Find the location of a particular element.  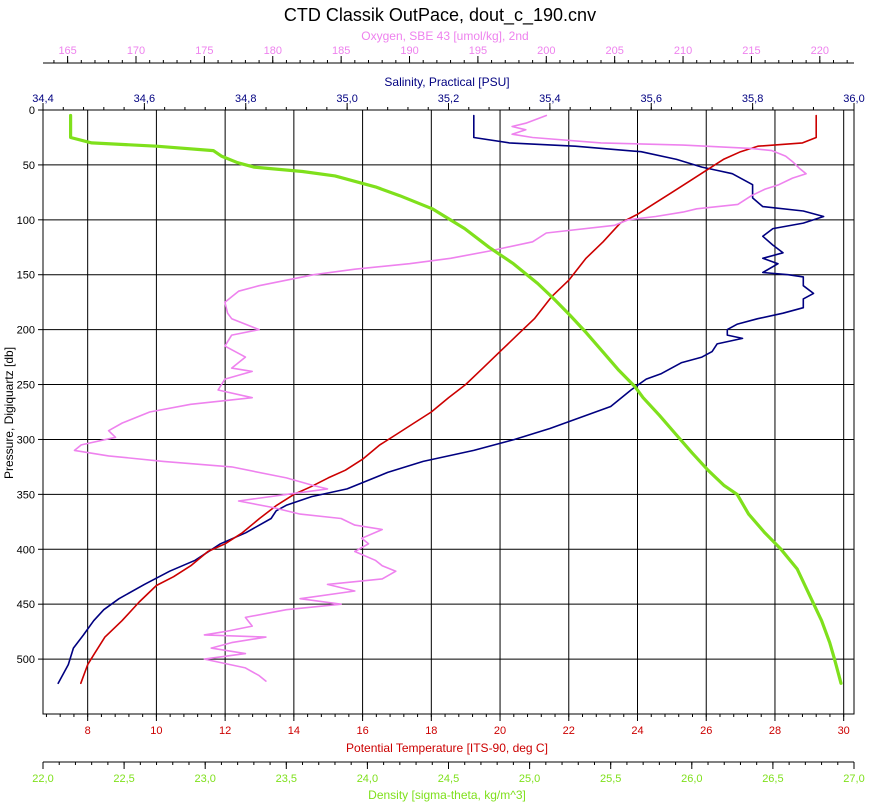

oxygen-tick-label: 170 is located at coordinates (136, 51).